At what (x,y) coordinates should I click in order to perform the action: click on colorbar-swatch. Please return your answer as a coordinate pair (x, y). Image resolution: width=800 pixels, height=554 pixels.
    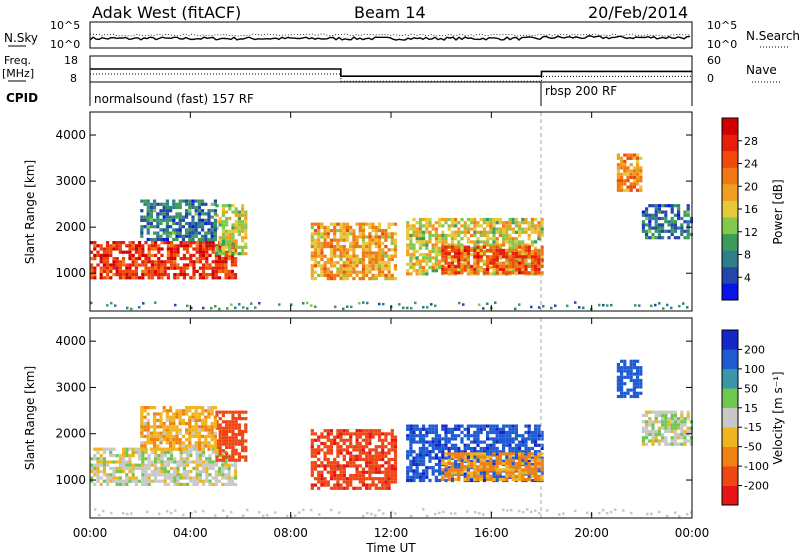
    Looking at the image, I should click on (730, 417).